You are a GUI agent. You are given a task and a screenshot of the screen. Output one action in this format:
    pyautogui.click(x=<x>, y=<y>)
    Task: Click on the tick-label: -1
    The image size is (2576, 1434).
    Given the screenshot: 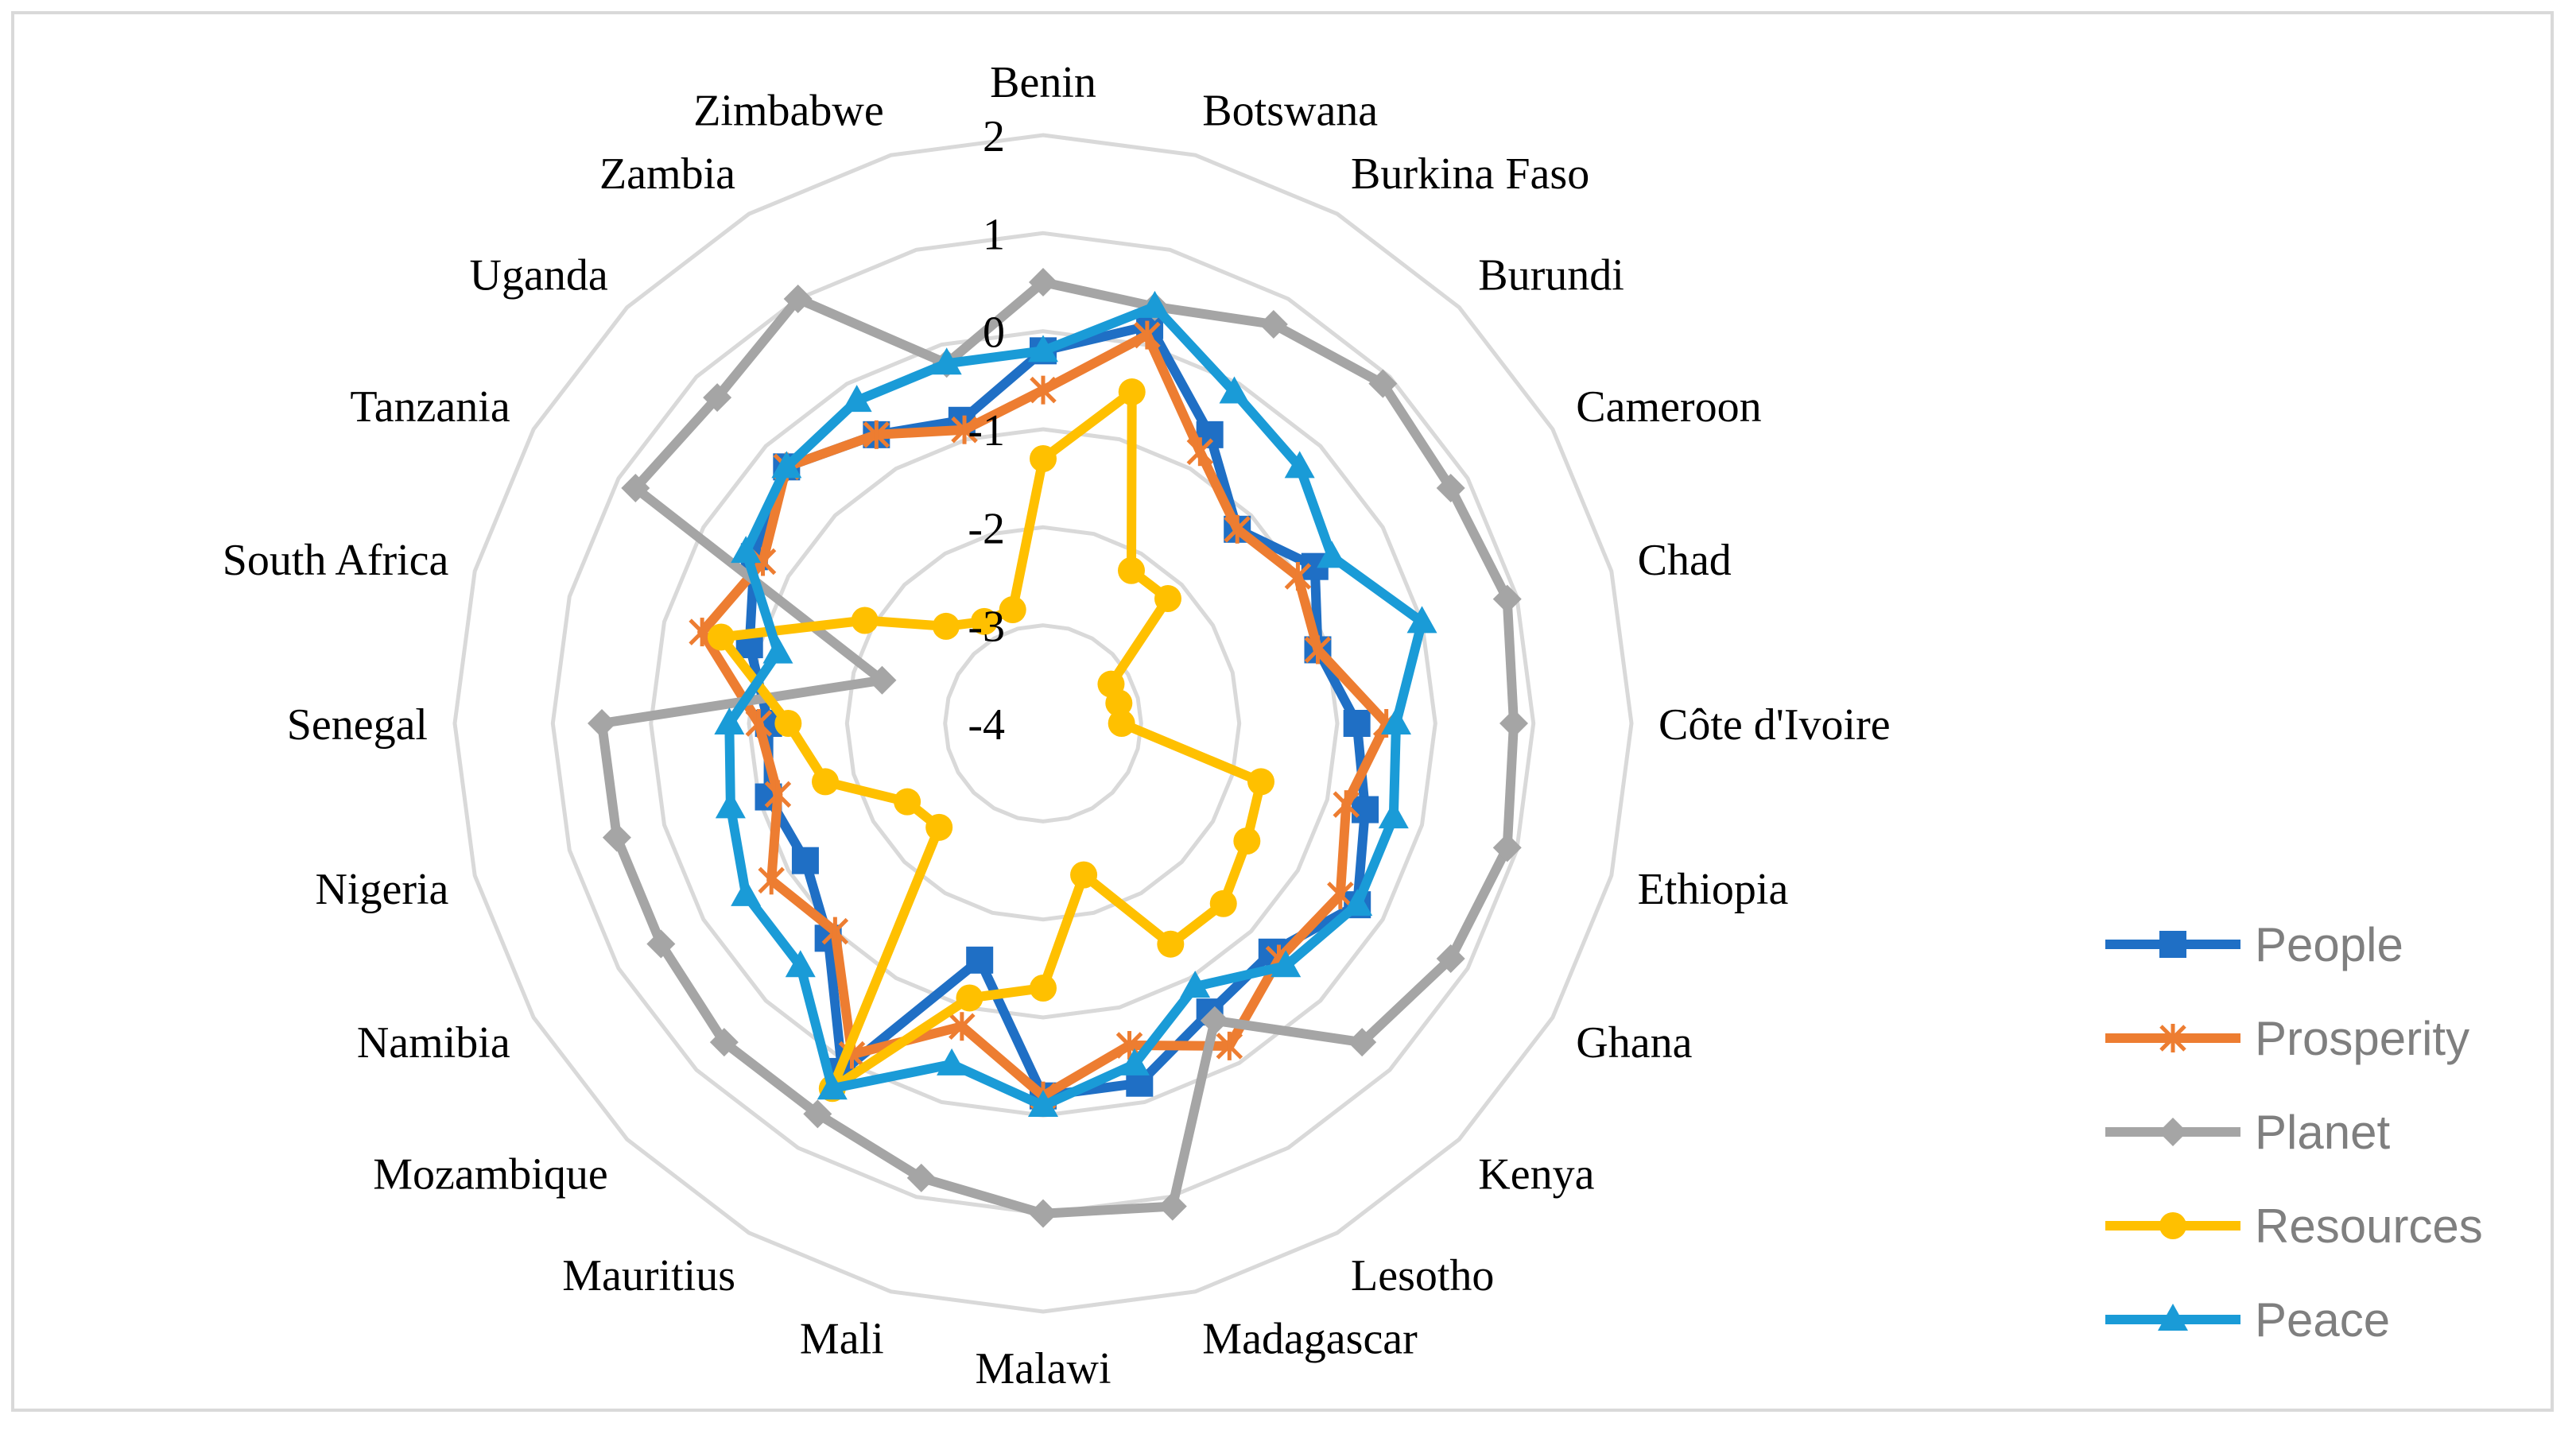 What is the action you would take?
    pyautogui.click(x=987, y=430)
    